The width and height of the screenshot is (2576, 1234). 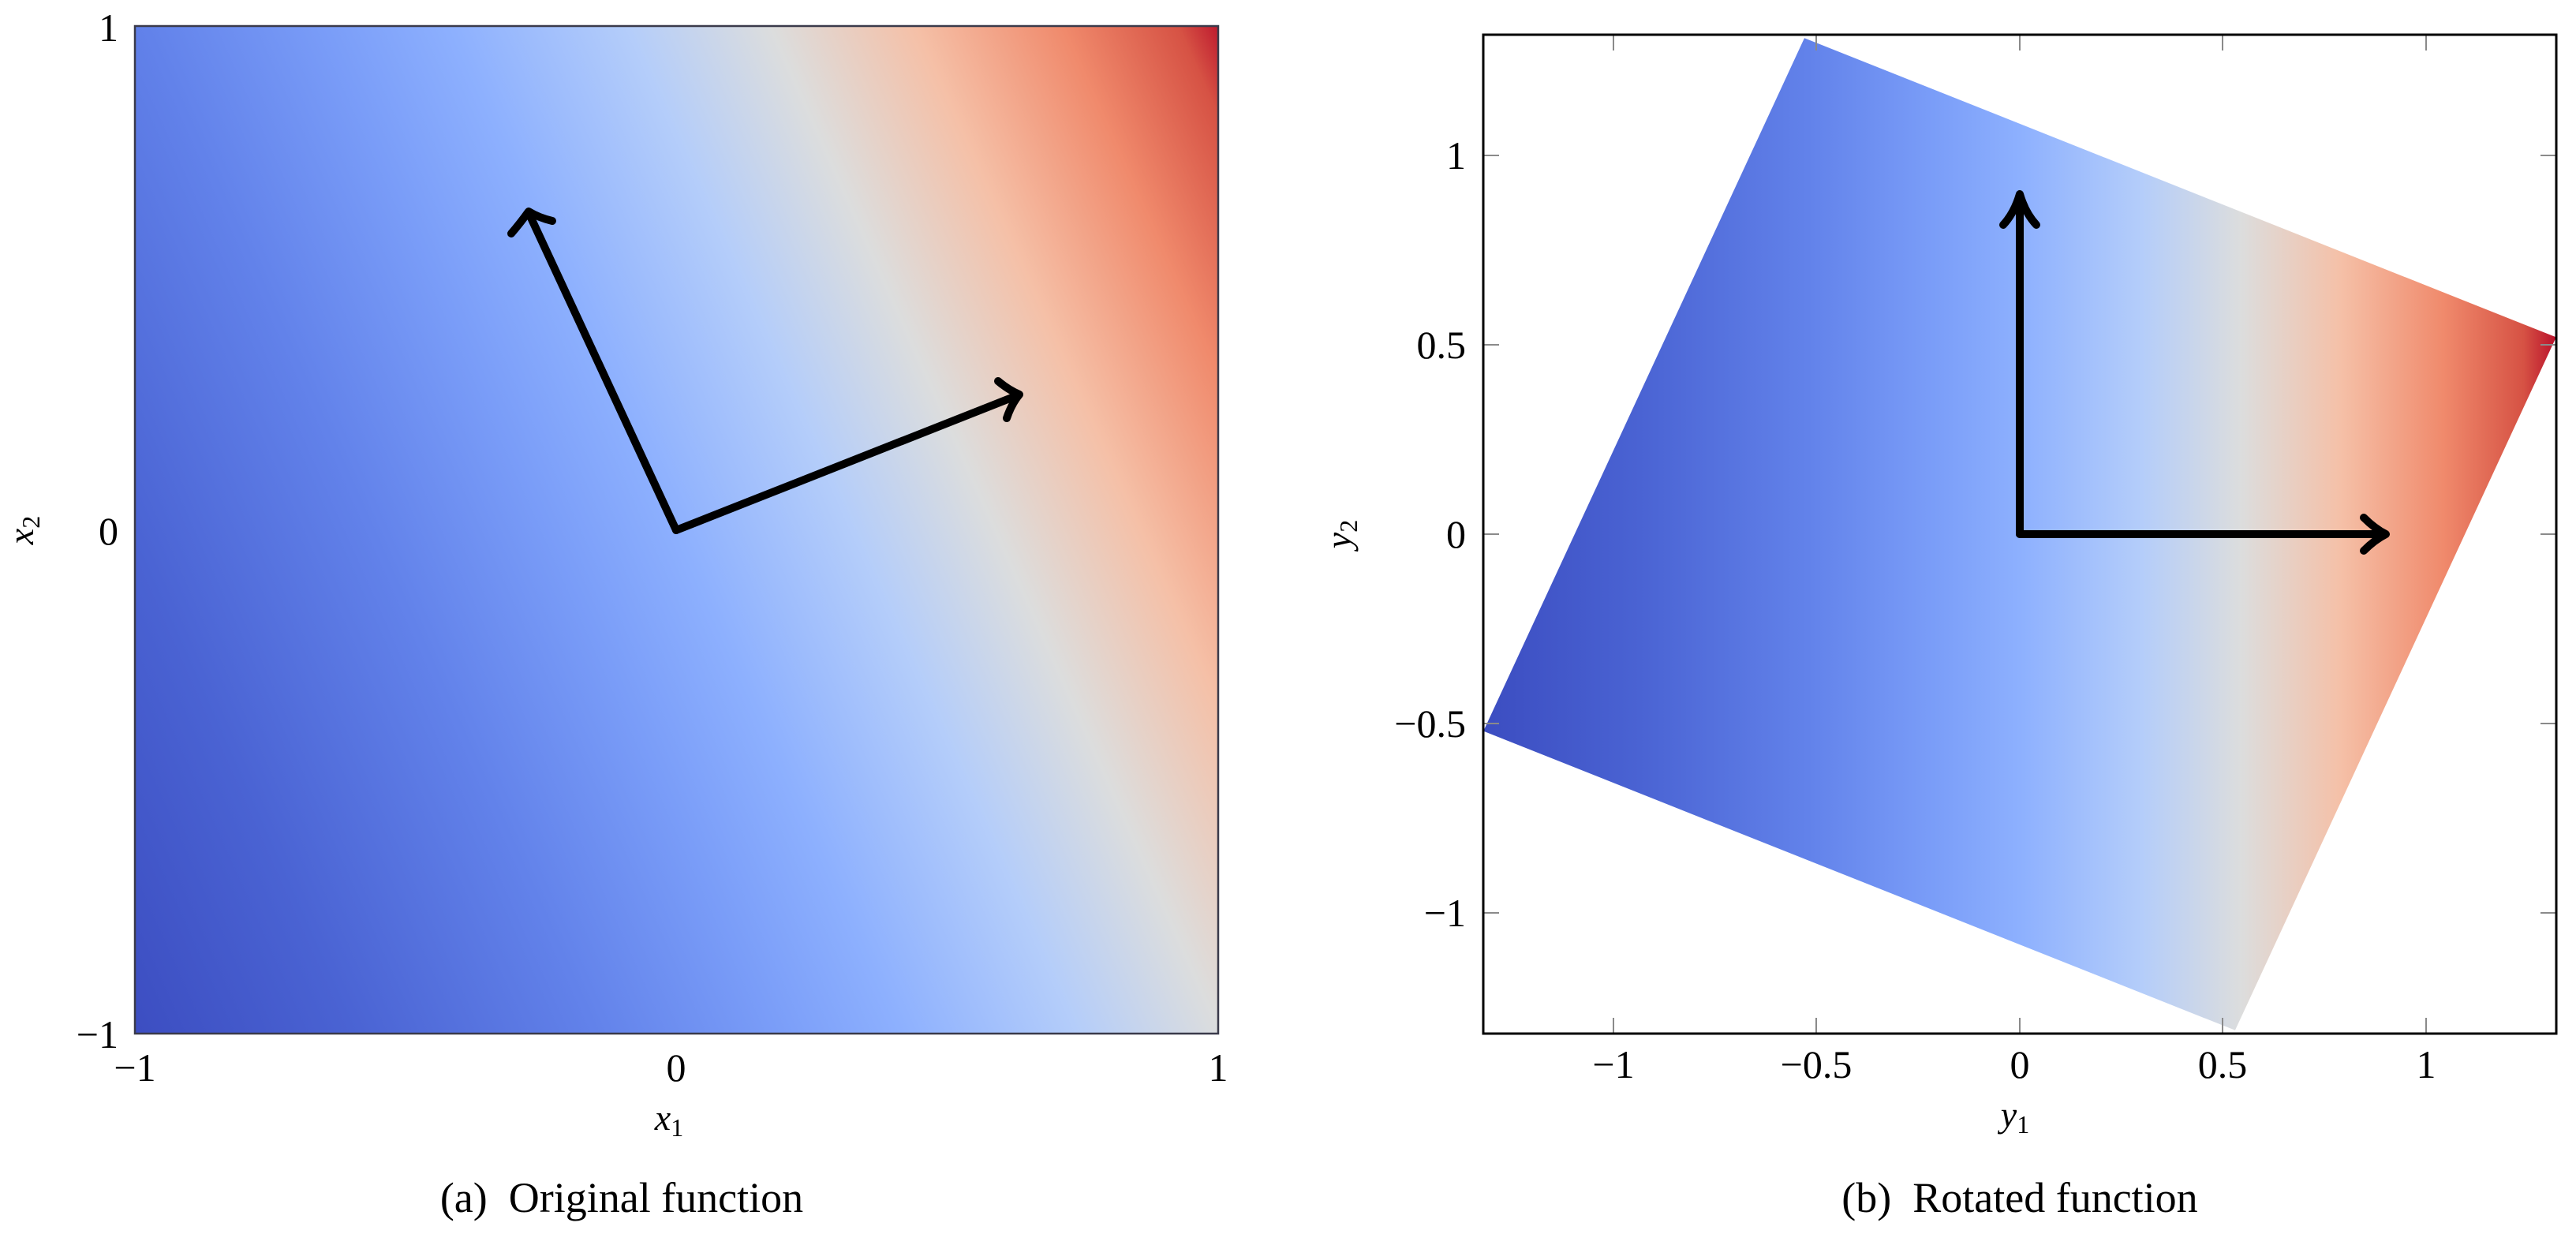 I want to click on panel-b-xtick-1: 1, so click(x=2426, y=1064).